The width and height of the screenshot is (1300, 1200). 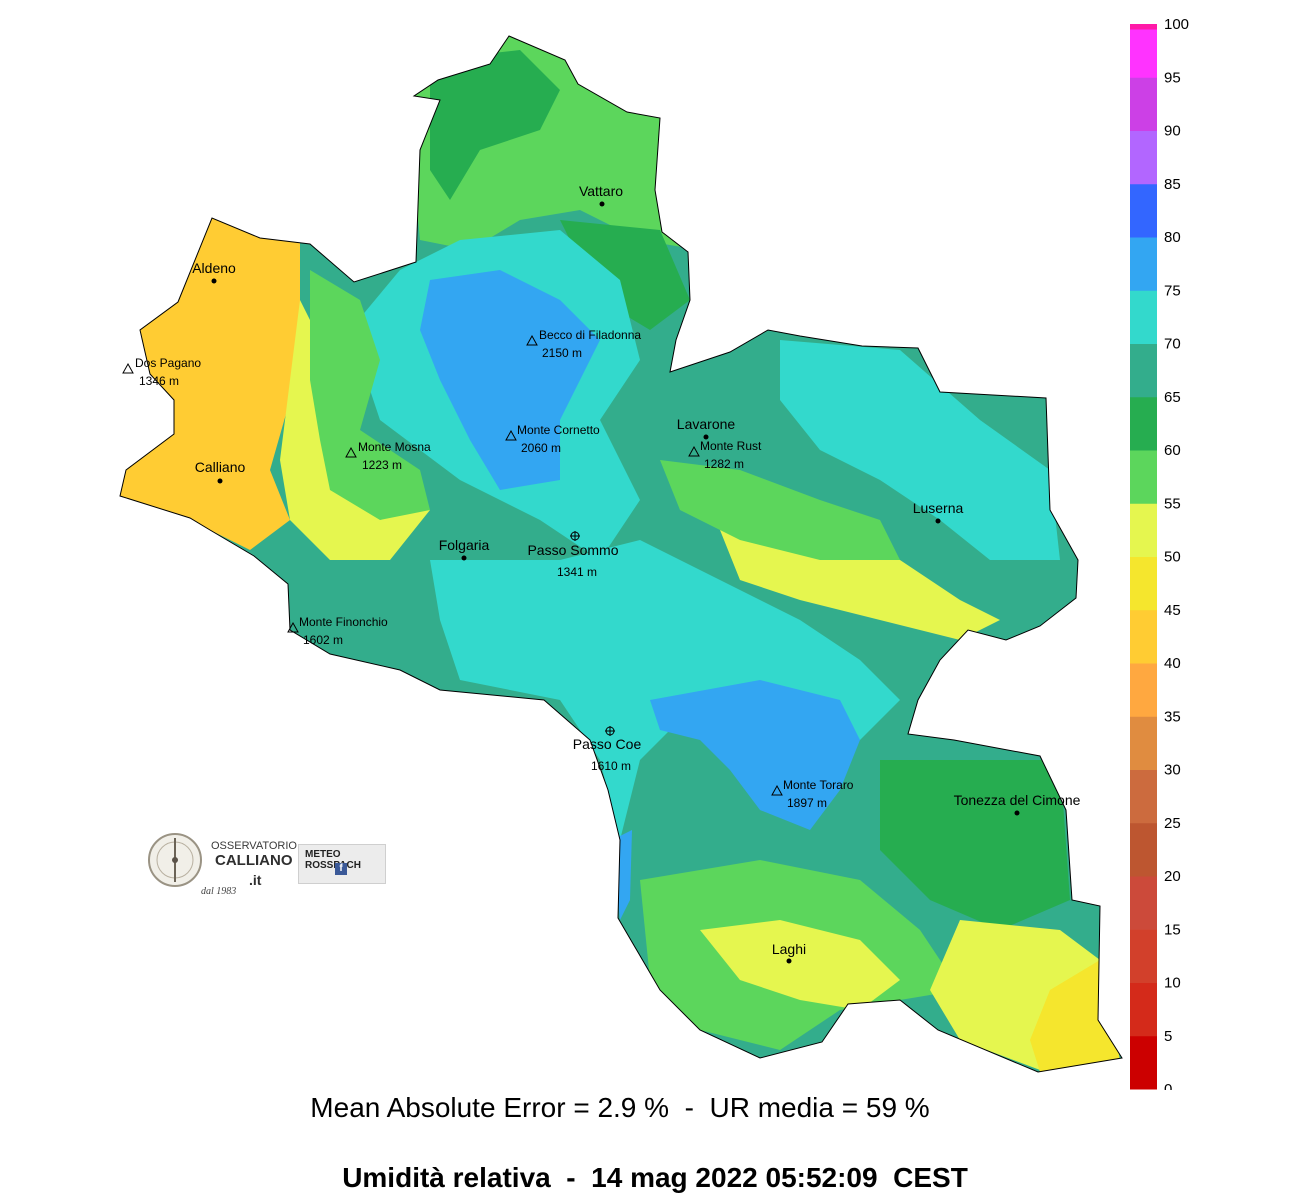 What do you see at coordinates (920, 450) in the screenshot?
I see `zone-east-teal` at bounding box center [920, 450].